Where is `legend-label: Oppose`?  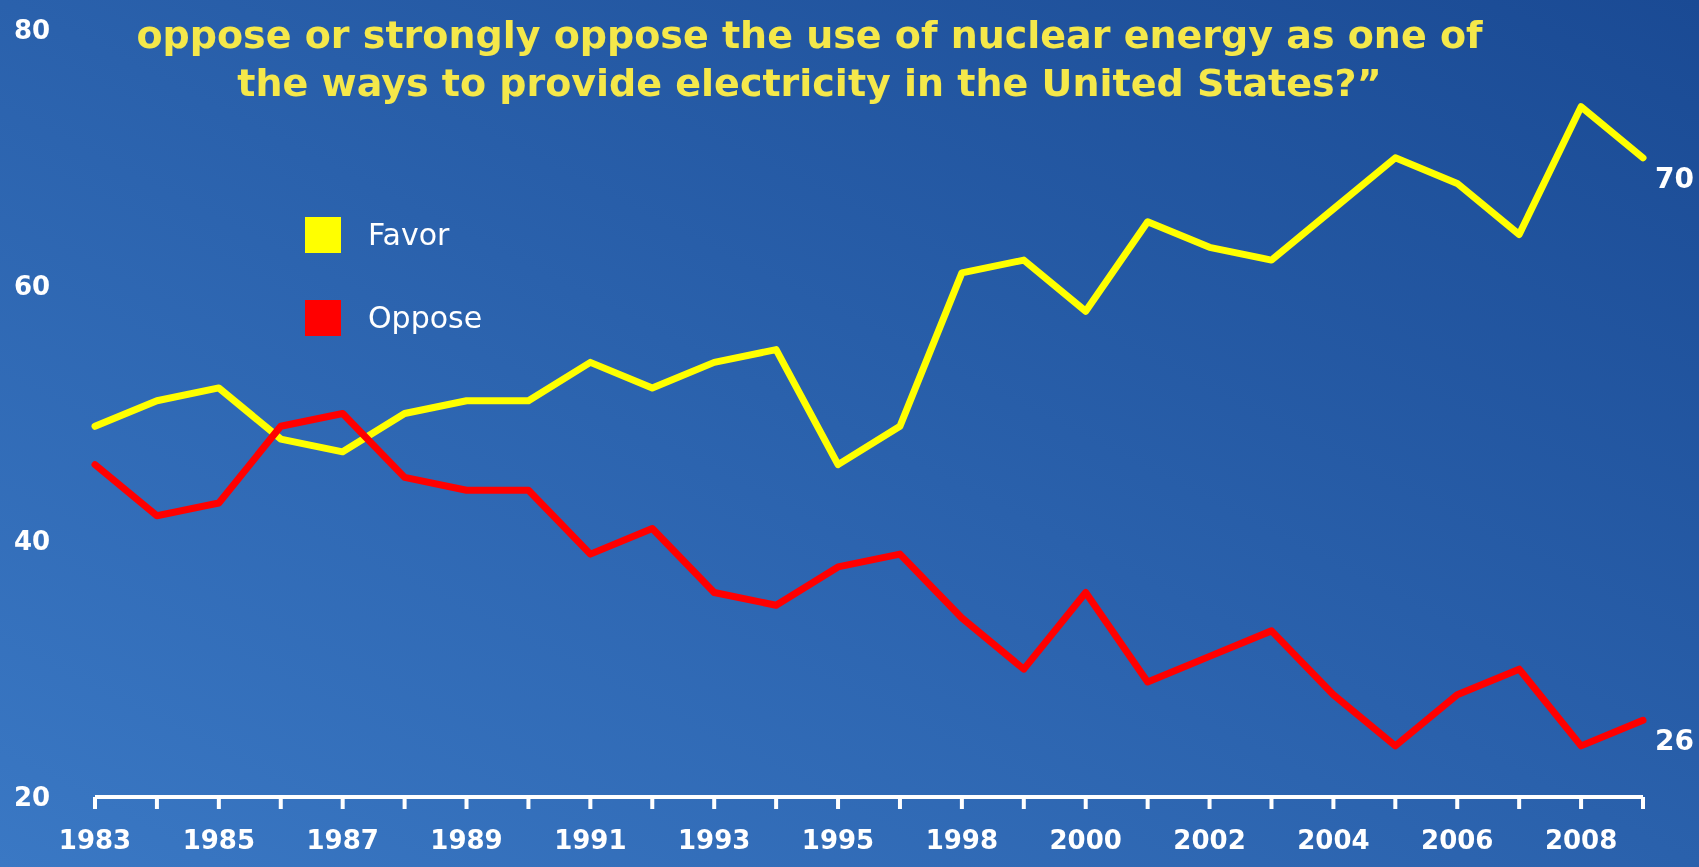
legend-label: Oppose is located at coordinates (425, 317).